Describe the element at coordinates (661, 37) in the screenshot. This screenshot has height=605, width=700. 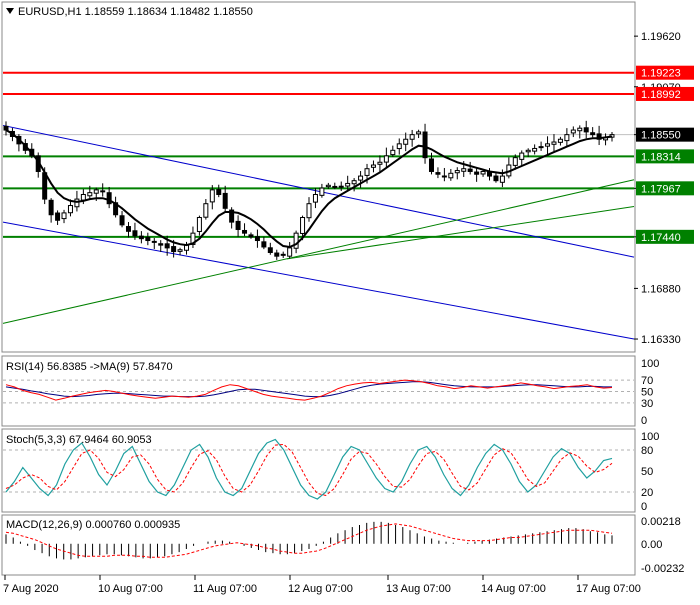
I see `y-tick-label: 1.19620` at that location.